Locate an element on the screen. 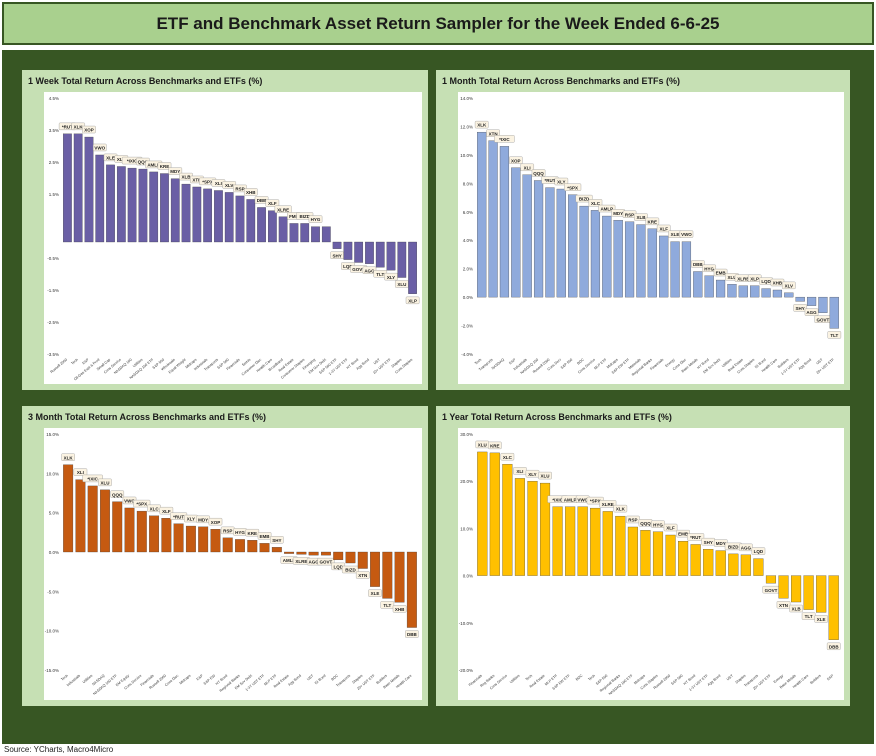  x-tick-label: Utilities is located at coordinates (88, 679).